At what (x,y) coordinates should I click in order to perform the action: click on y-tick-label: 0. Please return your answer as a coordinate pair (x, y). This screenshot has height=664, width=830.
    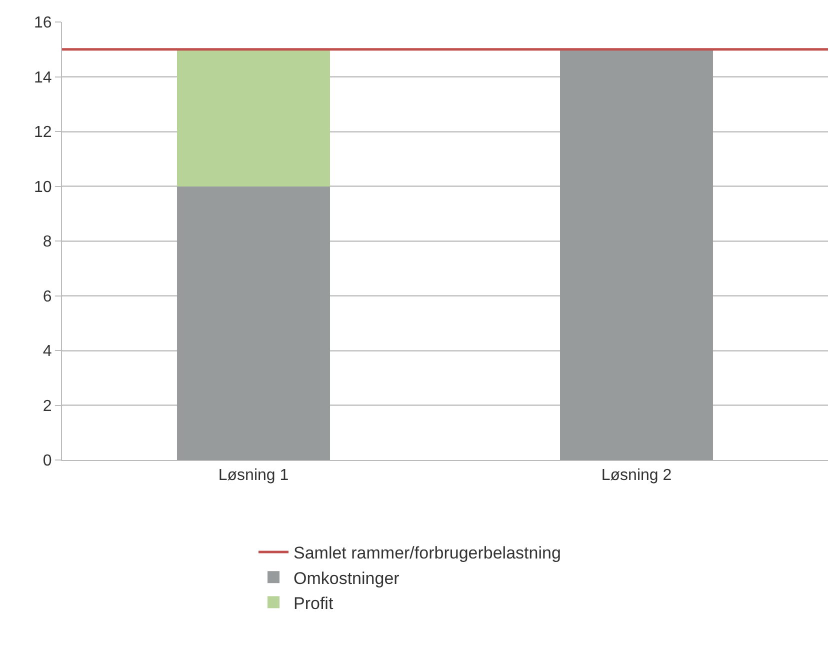
    Looking at the image, I should click on (47, 461).